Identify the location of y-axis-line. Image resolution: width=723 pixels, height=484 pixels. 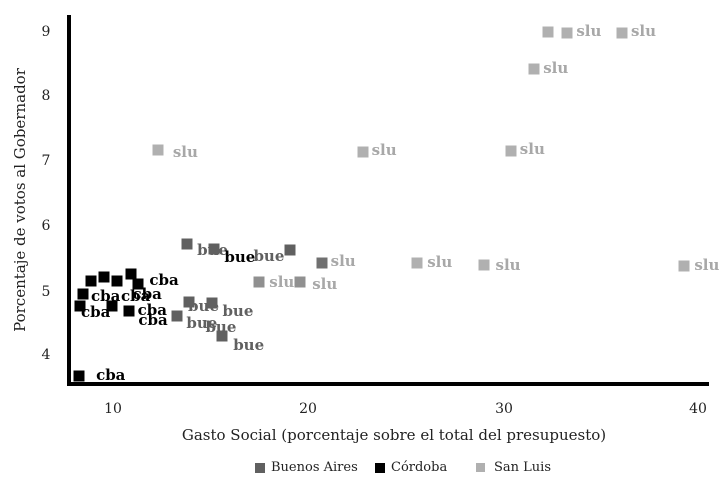
(69, 200).